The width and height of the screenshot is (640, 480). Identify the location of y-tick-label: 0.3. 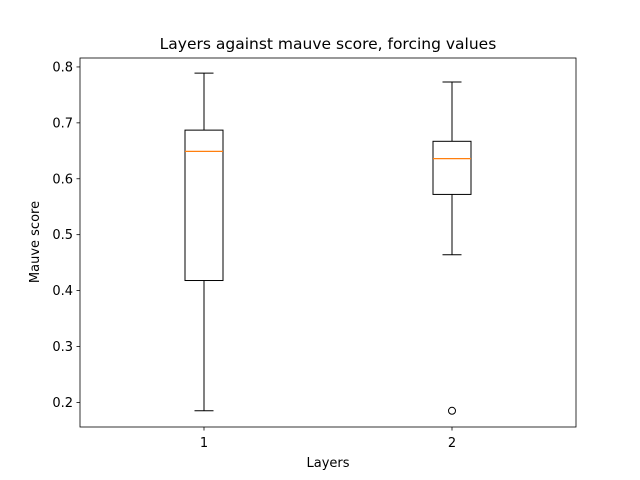
(62, 347).